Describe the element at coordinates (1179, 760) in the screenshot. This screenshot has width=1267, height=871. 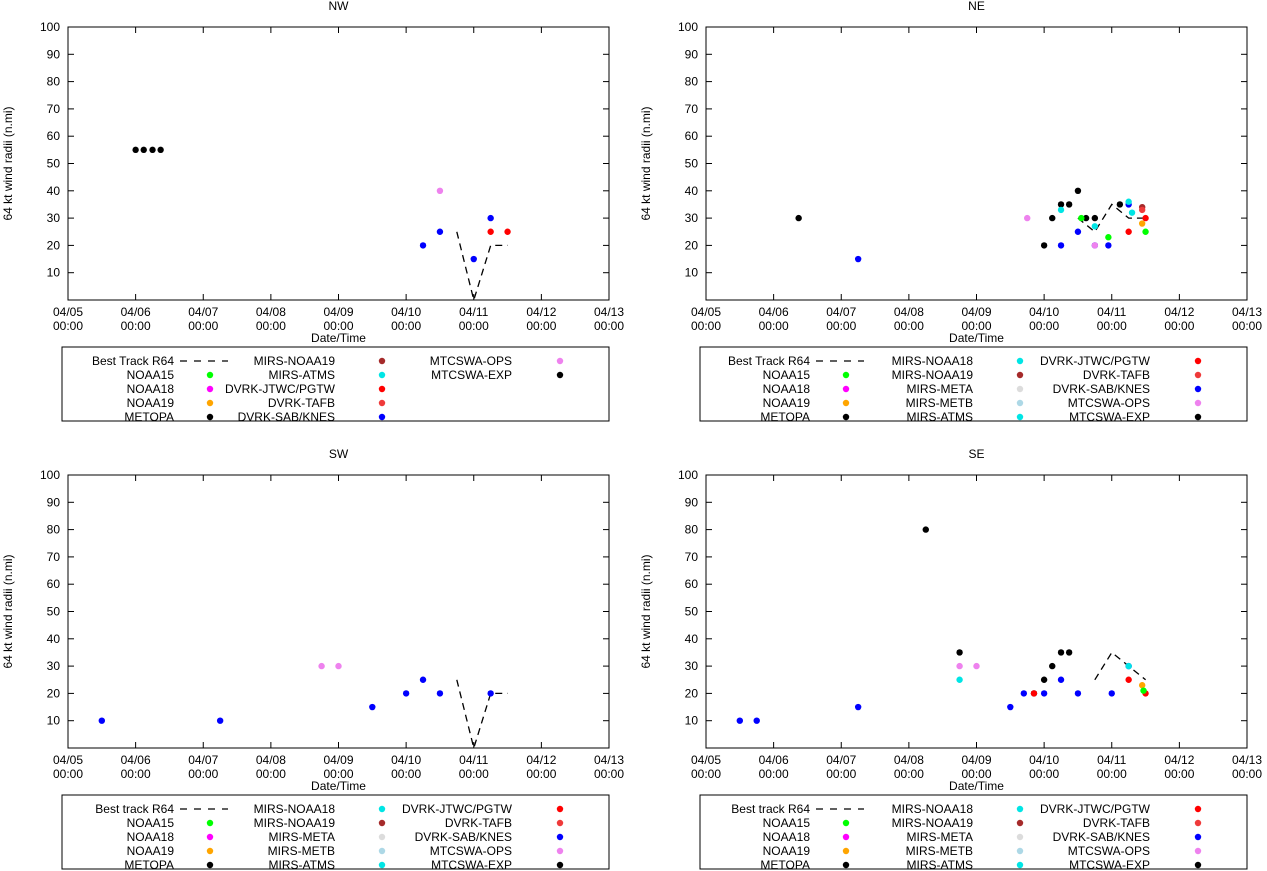
I see `x-tick-label-date: 04/12` at that location.